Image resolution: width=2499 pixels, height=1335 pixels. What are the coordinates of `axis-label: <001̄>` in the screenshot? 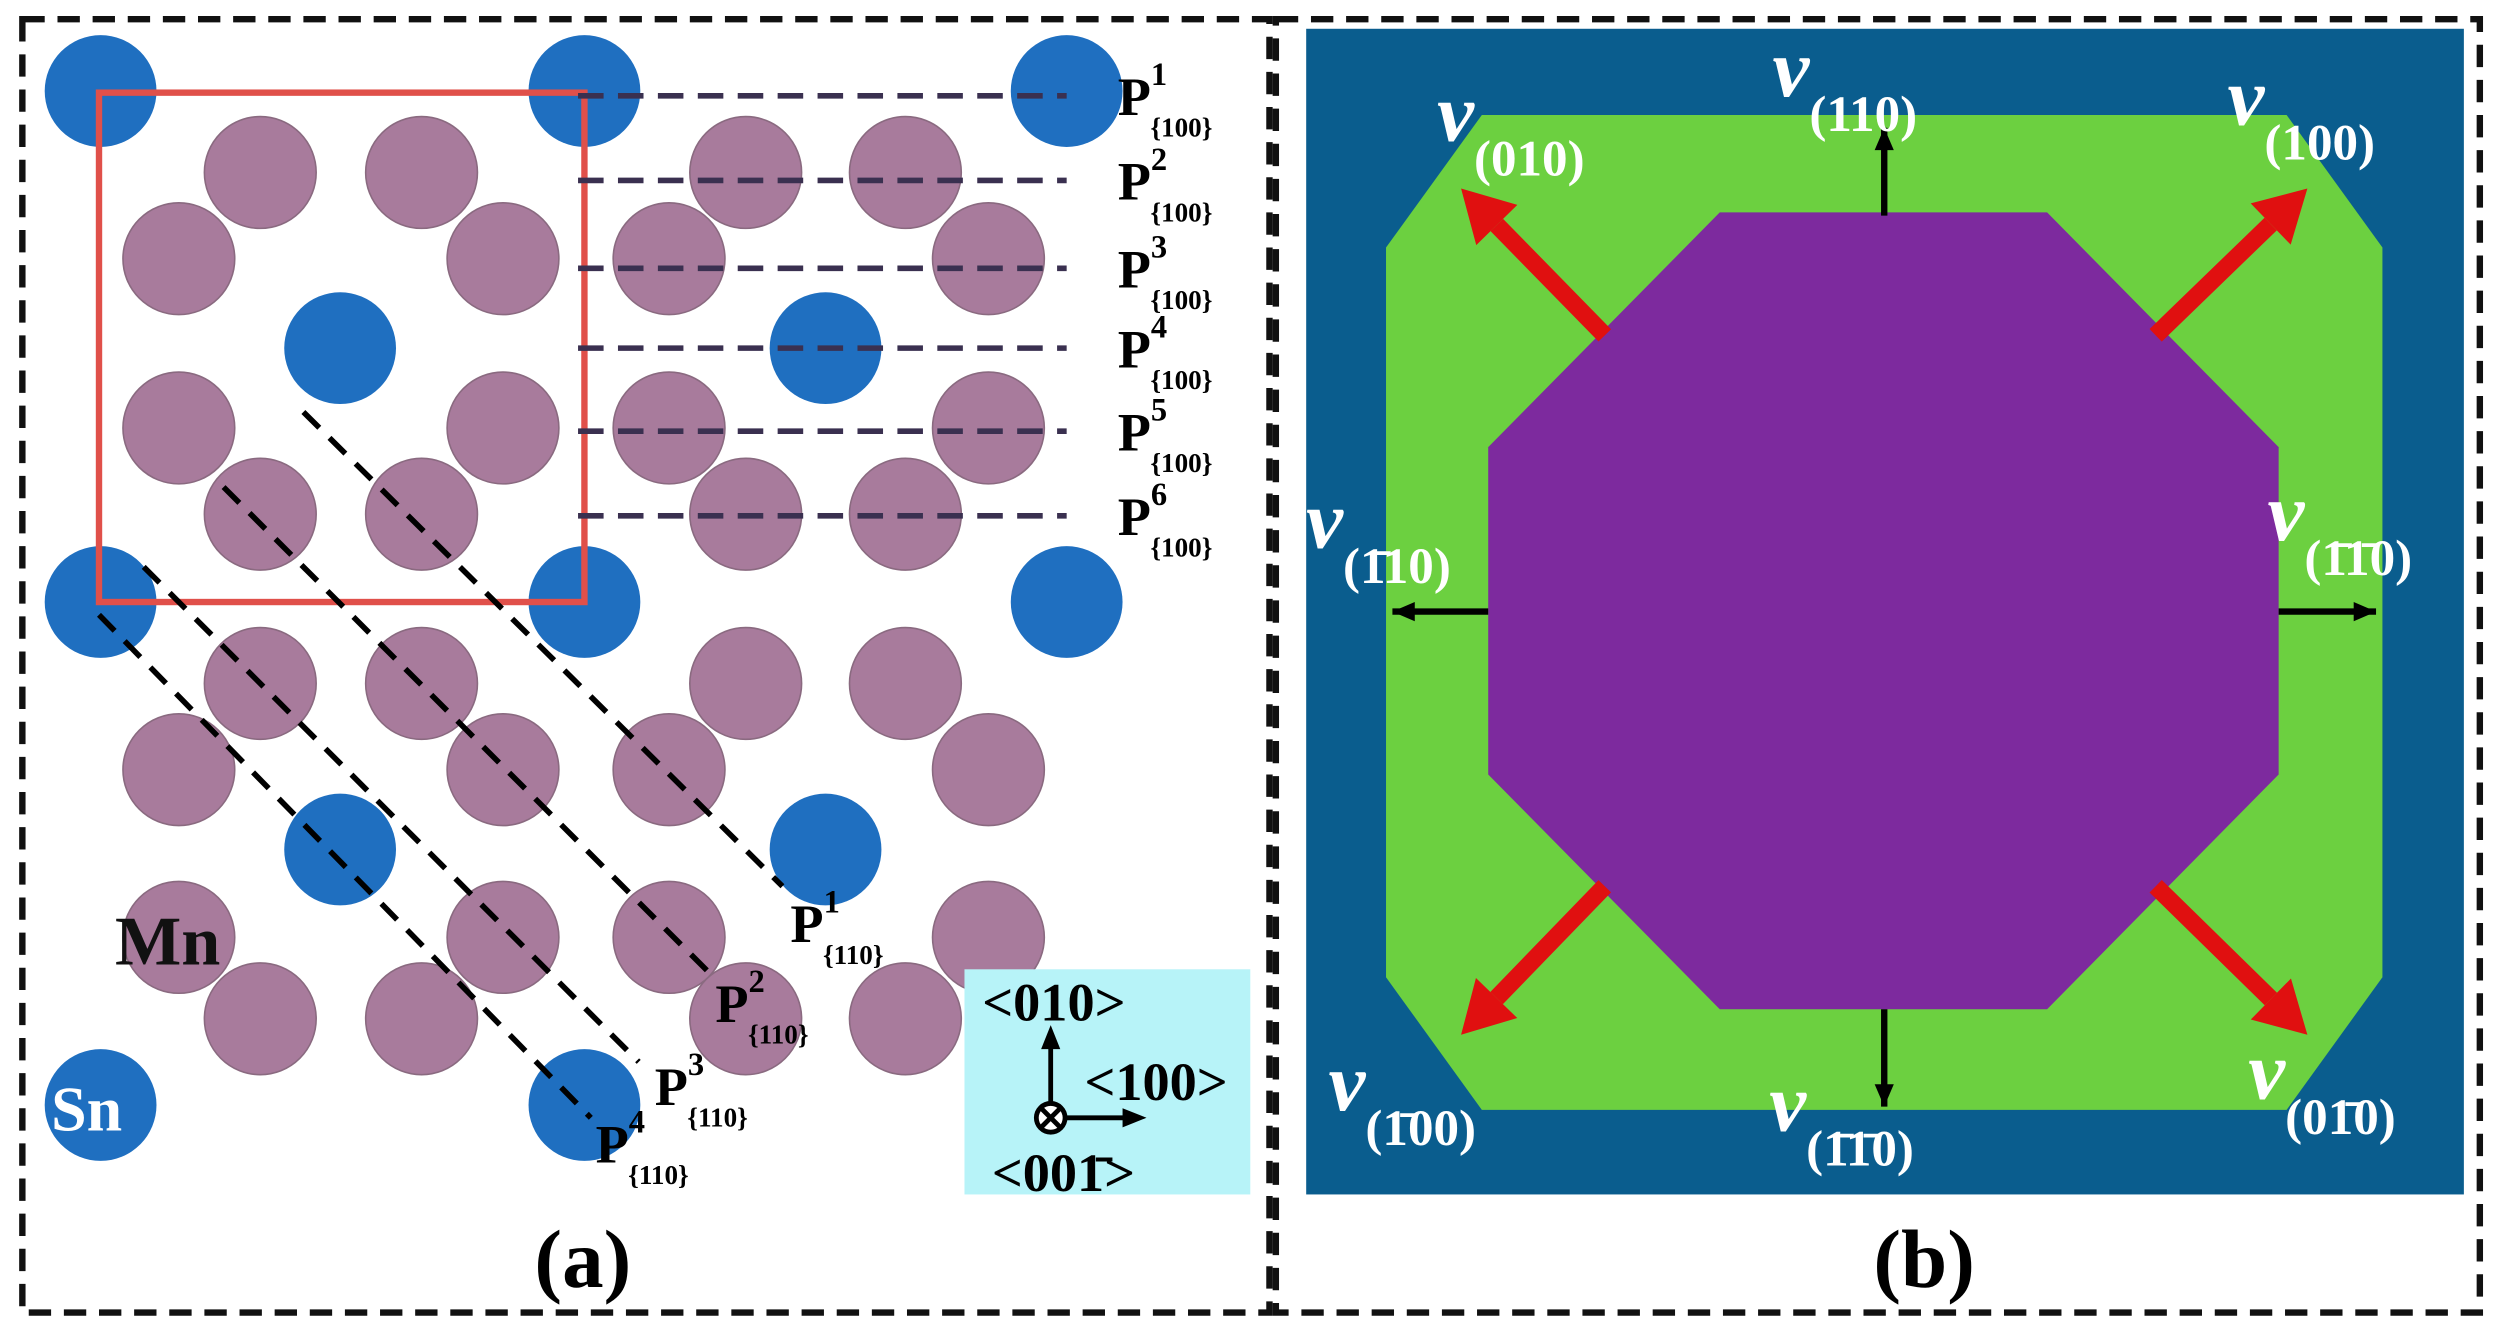 It's located at (1063, 1173).